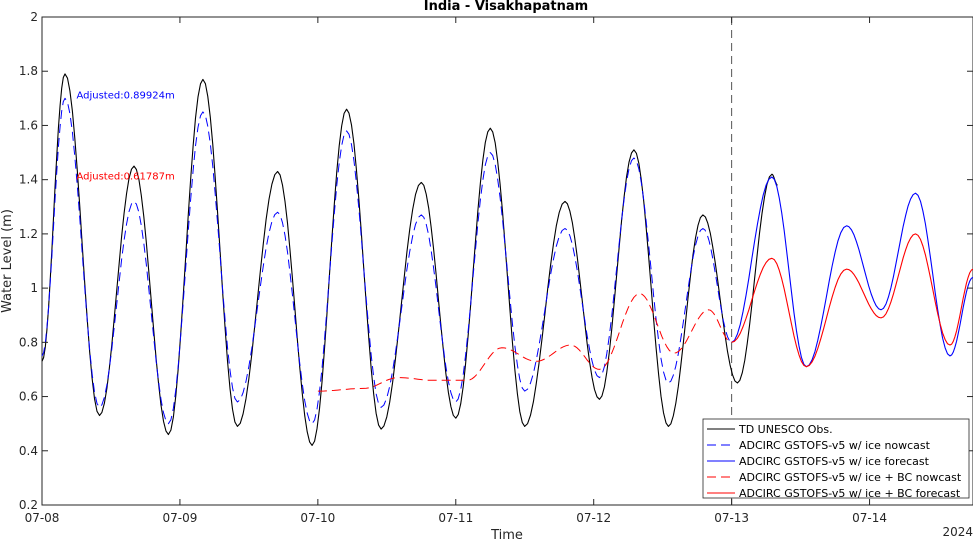 This screenshot has height=541, width=973. Describe the element at coordinates (28, 71) in the screenshot. I see `y-tick-label: 1.8` at that location.